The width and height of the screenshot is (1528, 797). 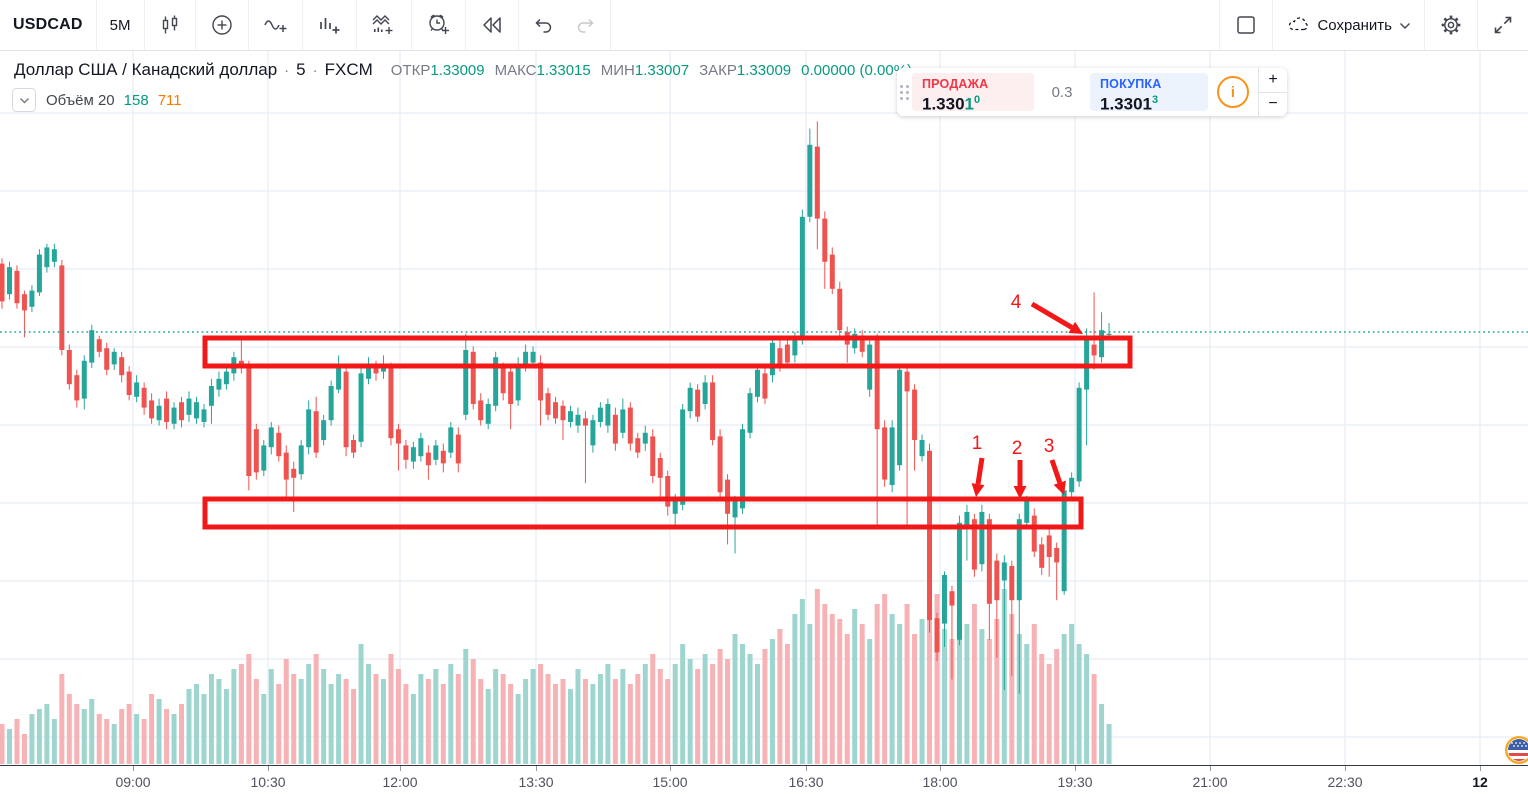 I want to click on volume-label: Объём 20, so click(x=80, y=100).